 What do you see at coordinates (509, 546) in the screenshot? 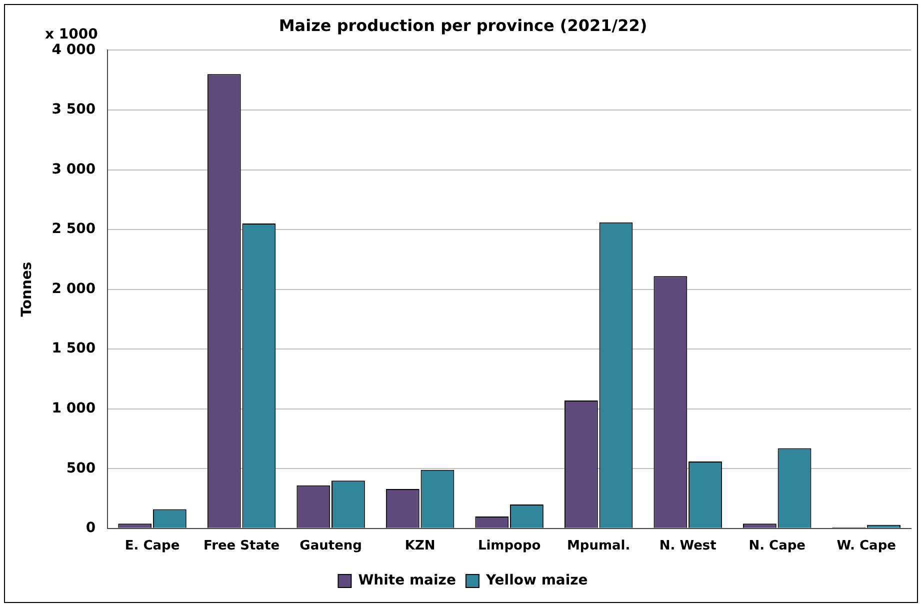
I see `x-tick-label: Limpopo` at bounding box center [509, 546].